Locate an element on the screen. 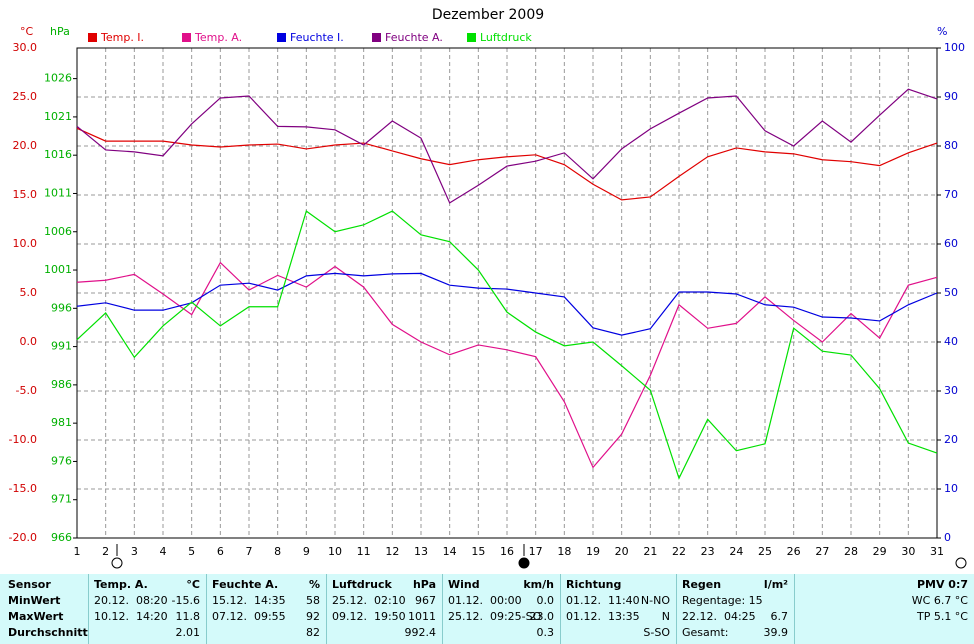 The image size is (974, 644). cell: TP 5.1 °C is located at coordinates (942, 616).